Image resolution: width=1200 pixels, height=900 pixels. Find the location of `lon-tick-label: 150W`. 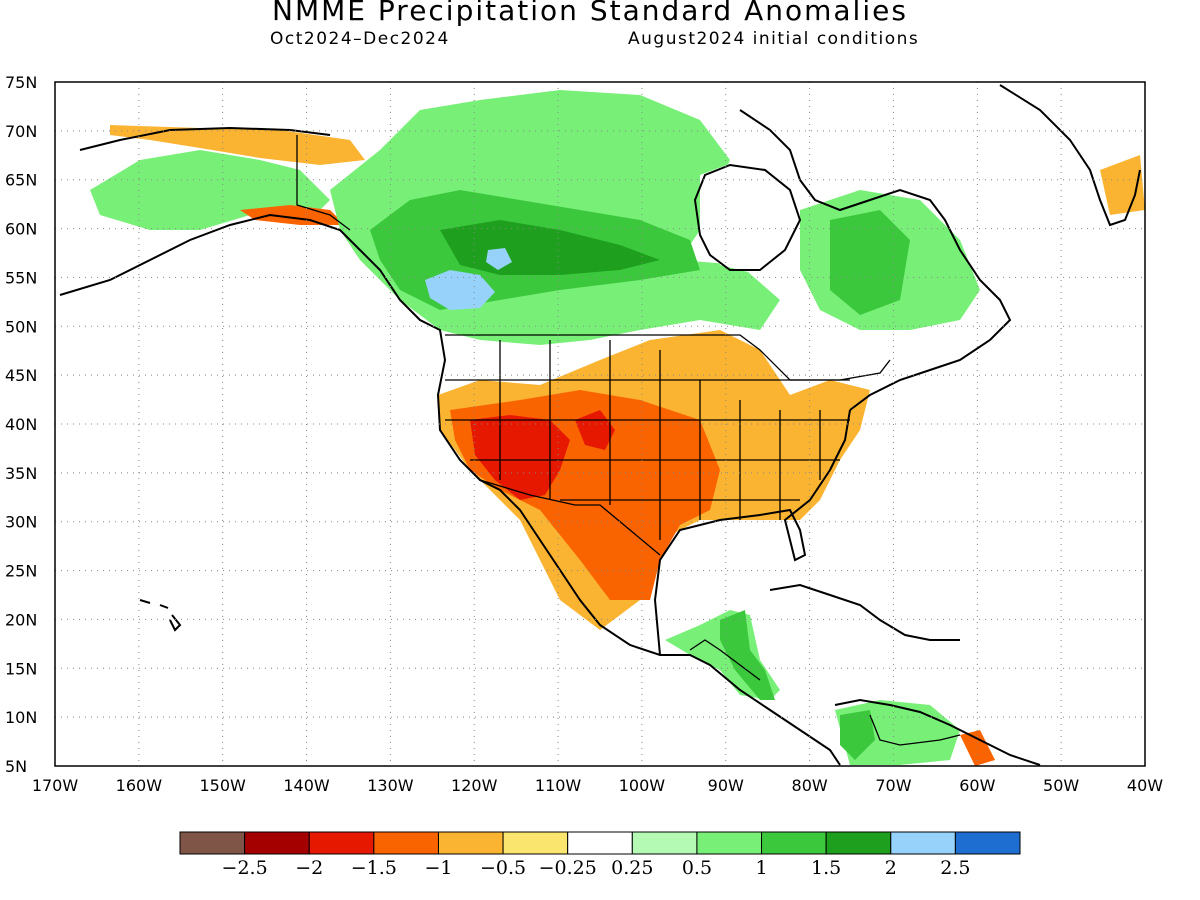

lon-tick-label: 150W is located at coordinates (223, 785).